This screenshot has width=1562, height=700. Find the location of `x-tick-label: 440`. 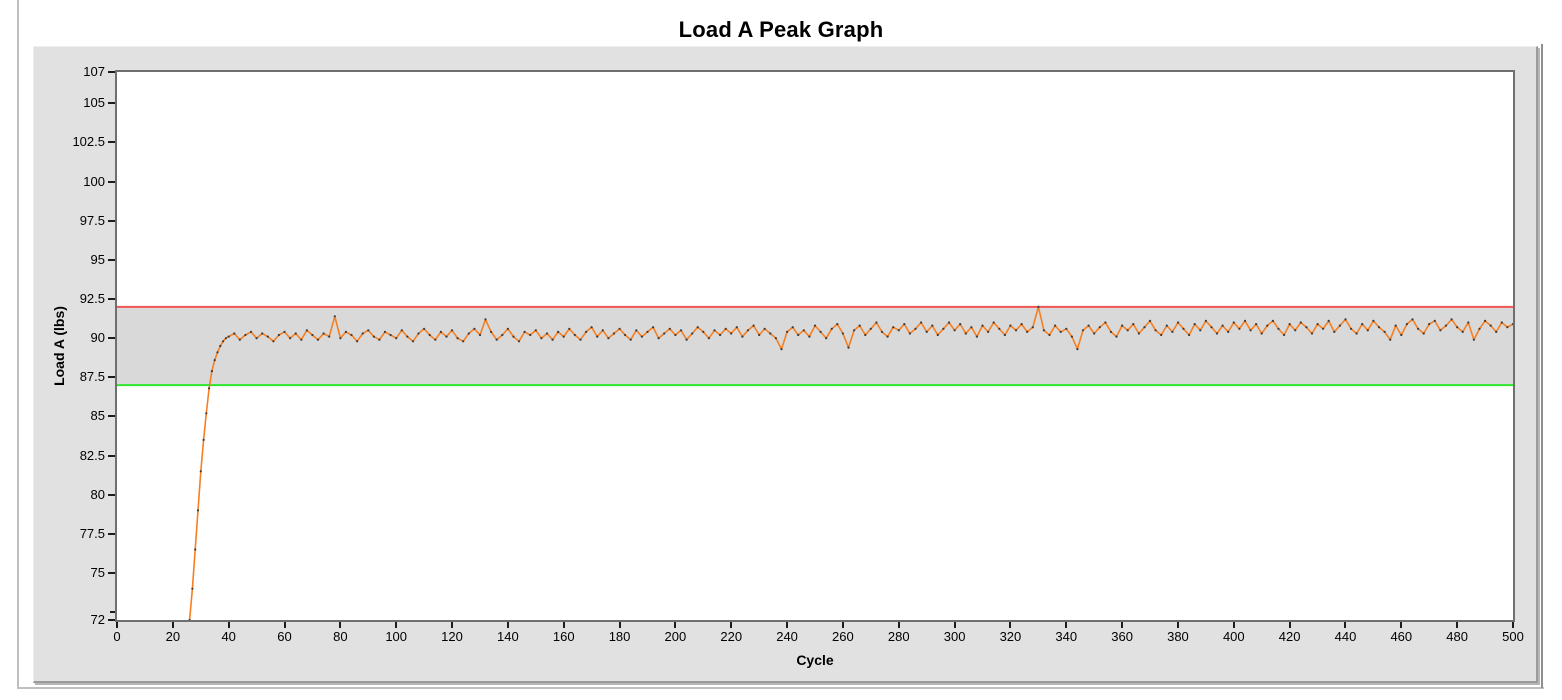

x-tick-label: 440 is located at coordinates (1345, 636).